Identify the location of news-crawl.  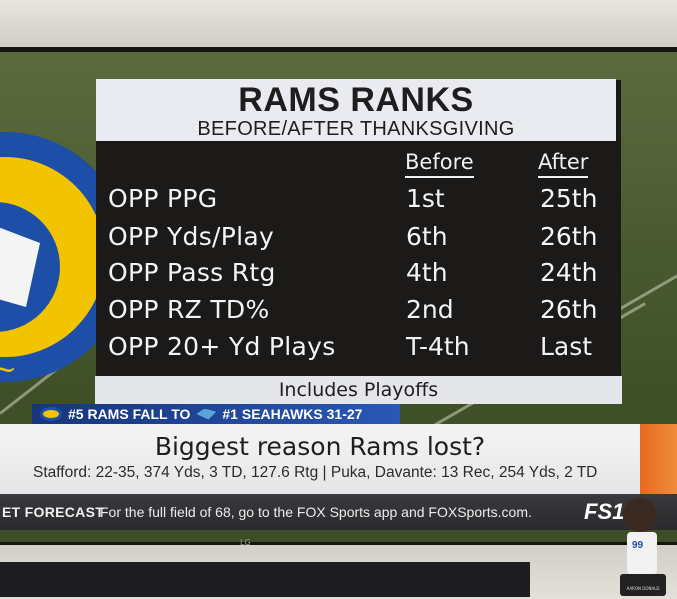
(338, 512).